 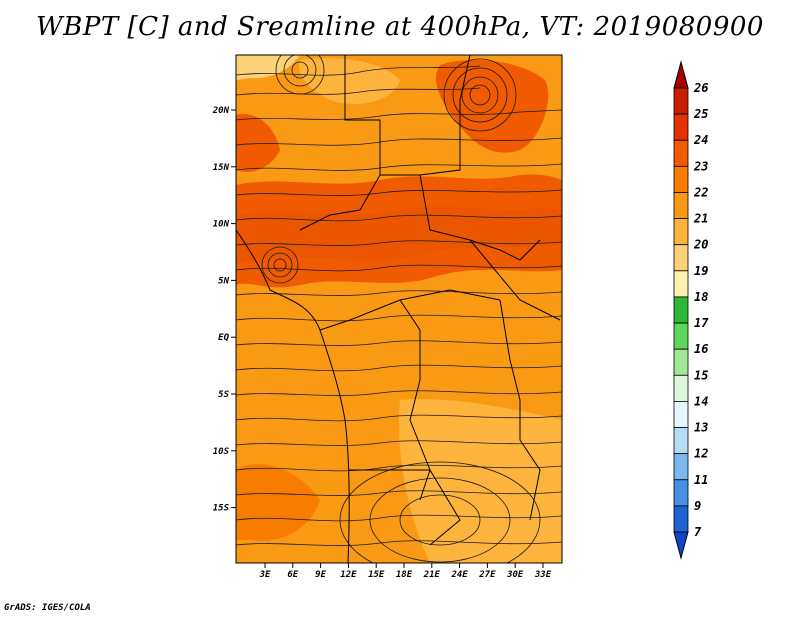 What do you see at coordinates (697, 506) in the screenshot?
I see `colorbar-label: 9` at bounding box center [697, 506].